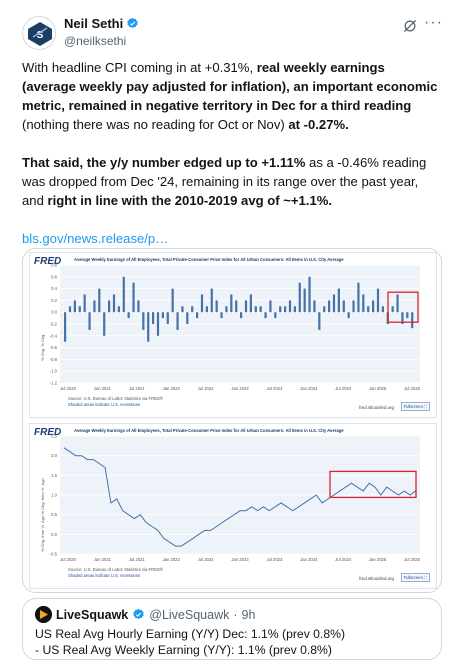 This screenshot has height=668, width=462. What do you see at coordinates (132, 23) in the screenshot?
I see `verified-badge-icon` at bounding box center [132, 23].